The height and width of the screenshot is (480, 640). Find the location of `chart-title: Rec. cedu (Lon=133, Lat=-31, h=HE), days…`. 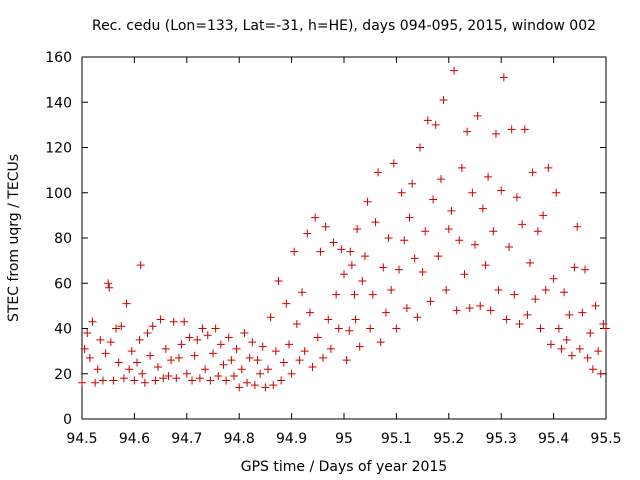

chart-title: Rec. cedu (Lon=133, Lat=-31, h=HE), days… is located at coordinates (344, 26).